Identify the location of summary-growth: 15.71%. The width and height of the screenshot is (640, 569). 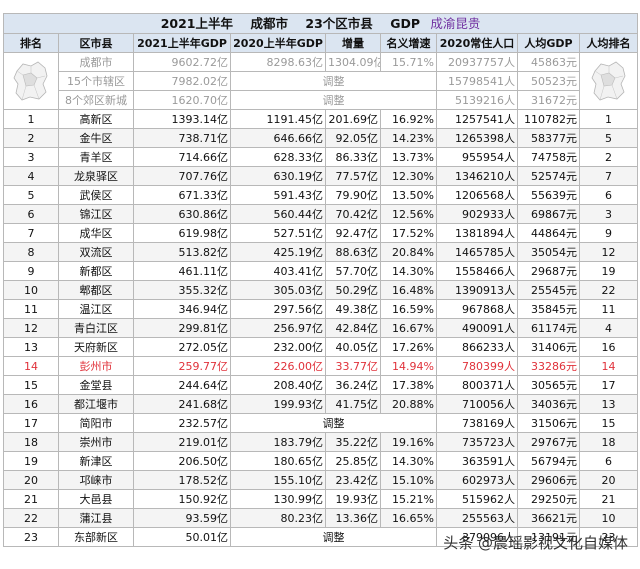
(408, 62).